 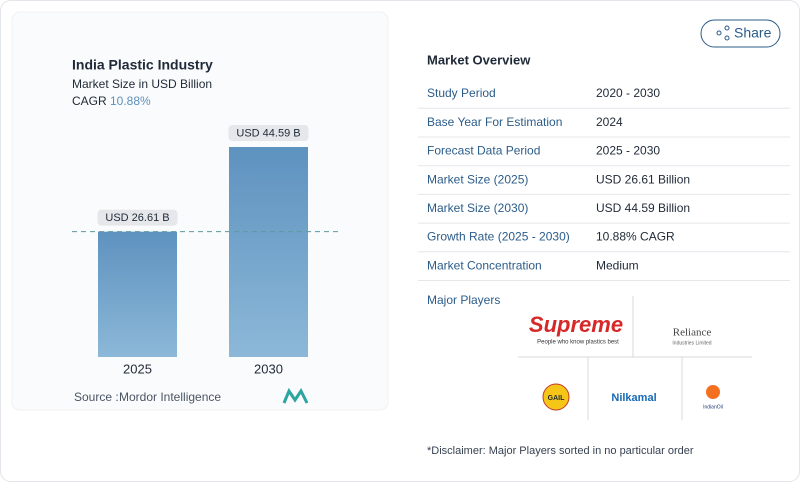 I want to click on row-label: Market Size (2030), so click(x=477, y=208).